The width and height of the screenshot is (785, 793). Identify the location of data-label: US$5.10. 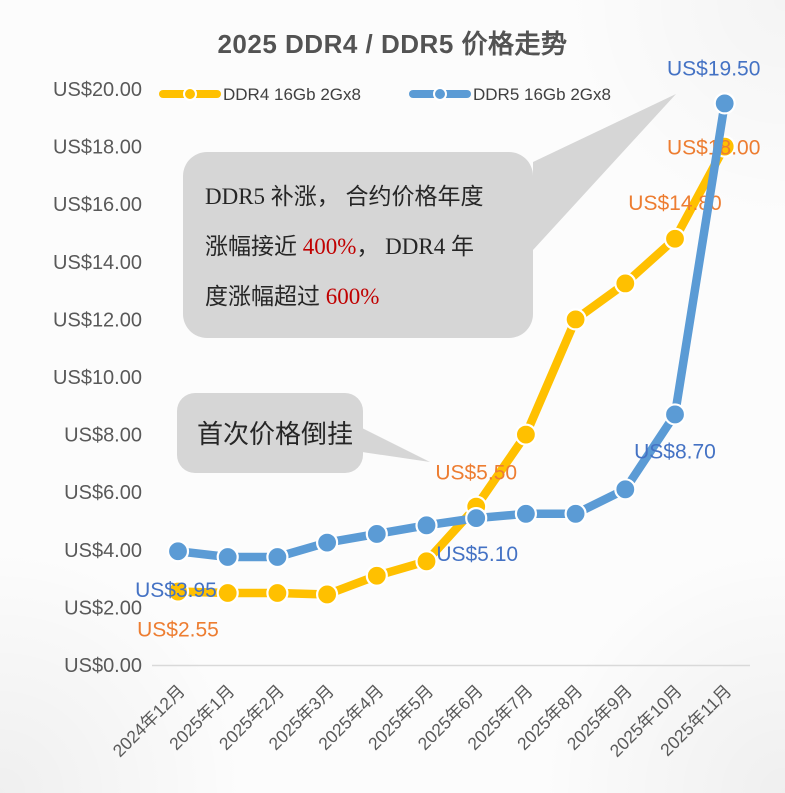
(477, 554).